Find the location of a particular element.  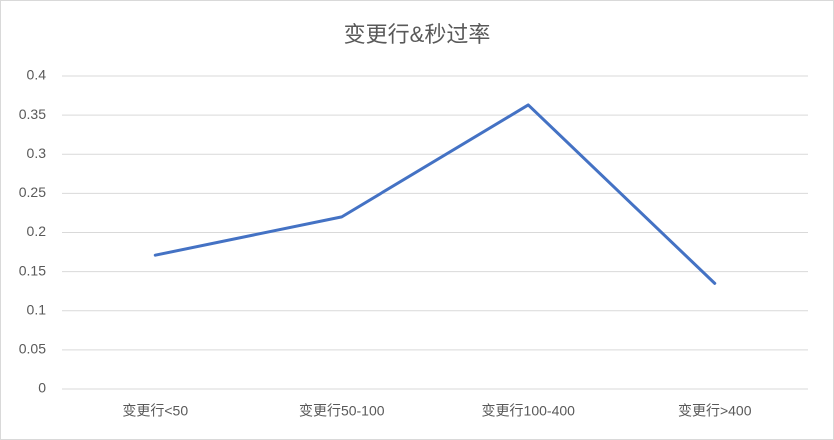

chart-title: 变更行&秒过率 is located at coordinates (417, 34).